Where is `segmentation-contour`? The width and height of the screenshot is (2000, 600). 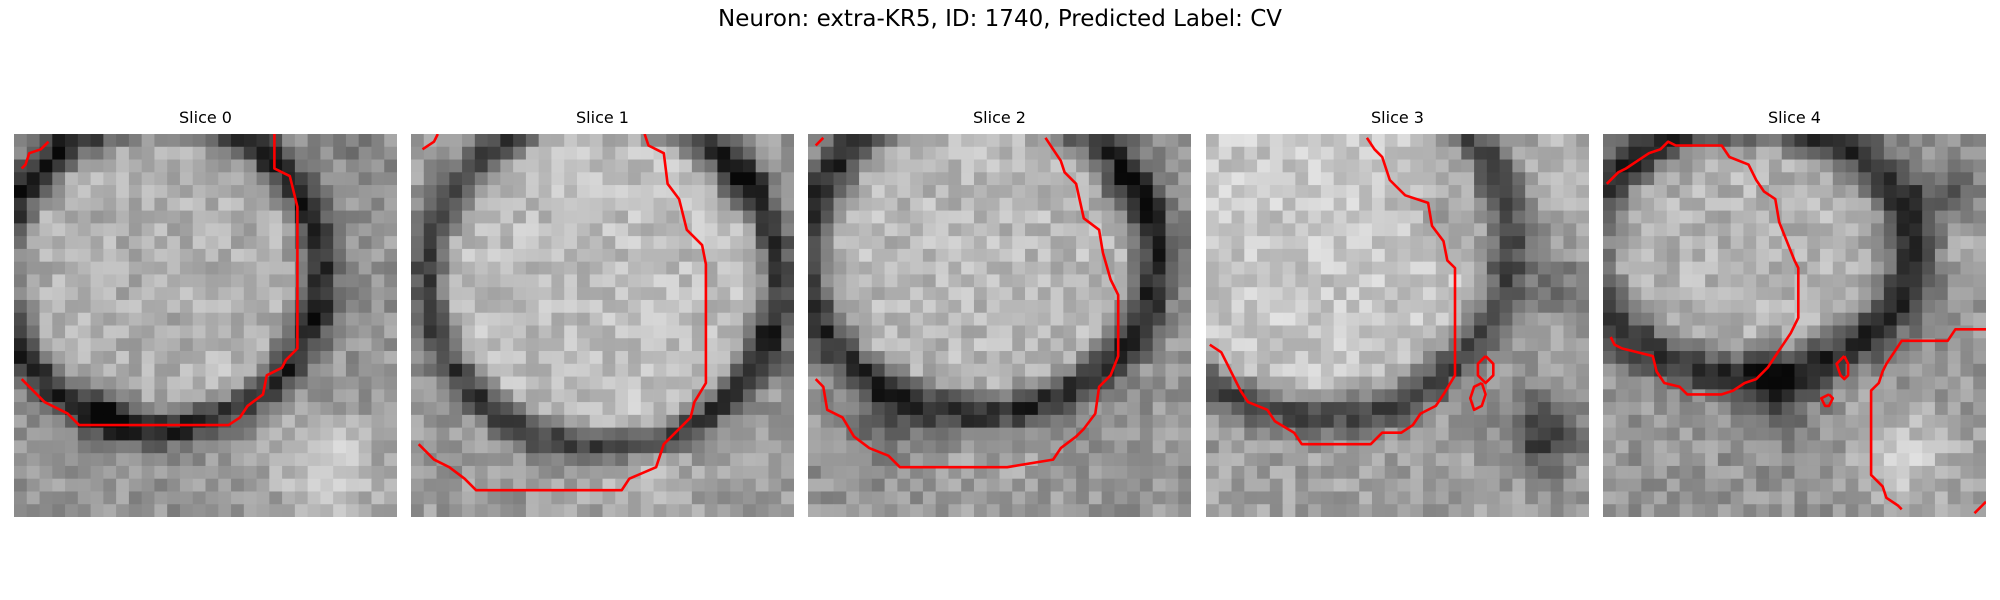
segmentation-contour is located at coordinates (967, 303).